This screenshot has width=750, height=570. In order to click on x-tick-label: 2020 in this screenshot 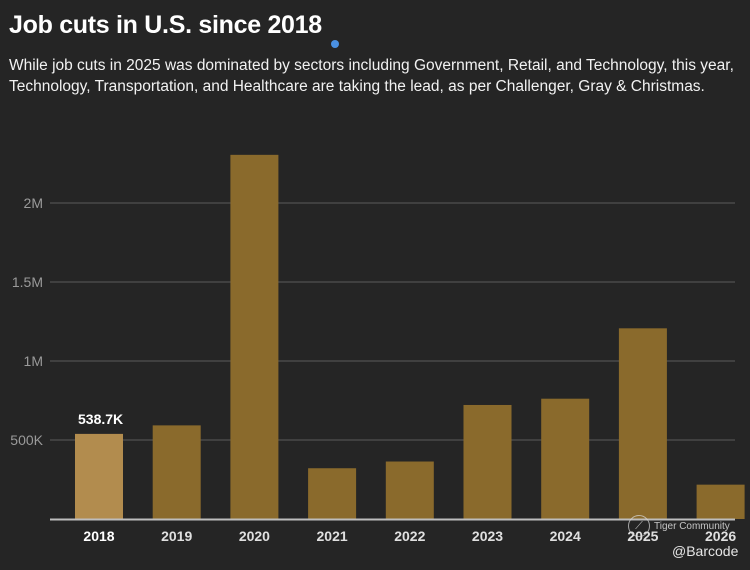, I will do `click(254, 536)`.